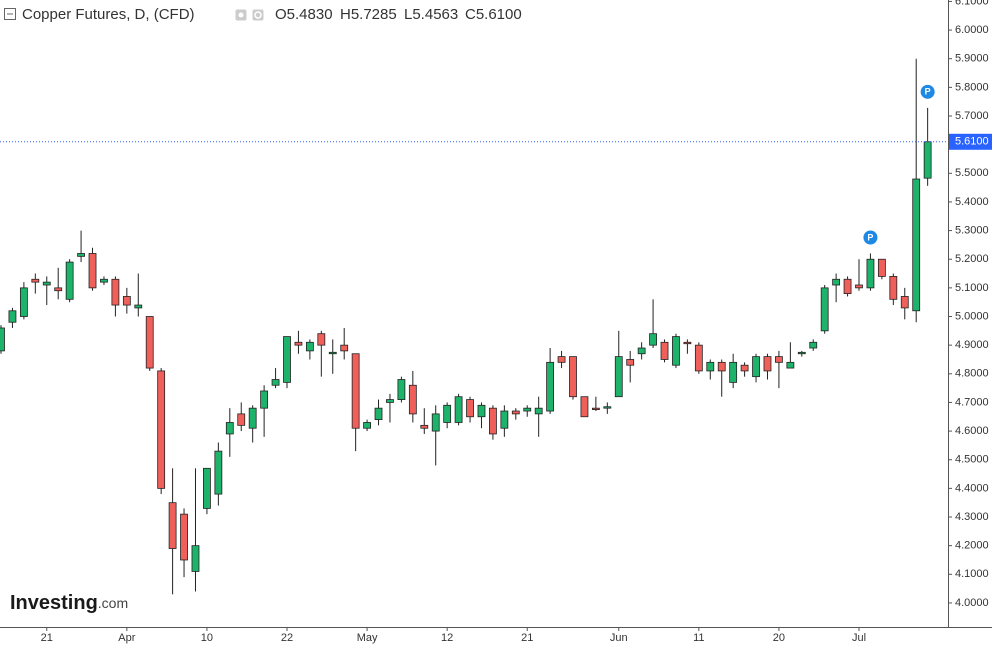 Image resolution: width=992 pixels, height=645 pixels. What do you see at coordinates (972, 431) in the screenshot?
I see `y-tick-label: 4.6000` at bounding box center [972, 431].